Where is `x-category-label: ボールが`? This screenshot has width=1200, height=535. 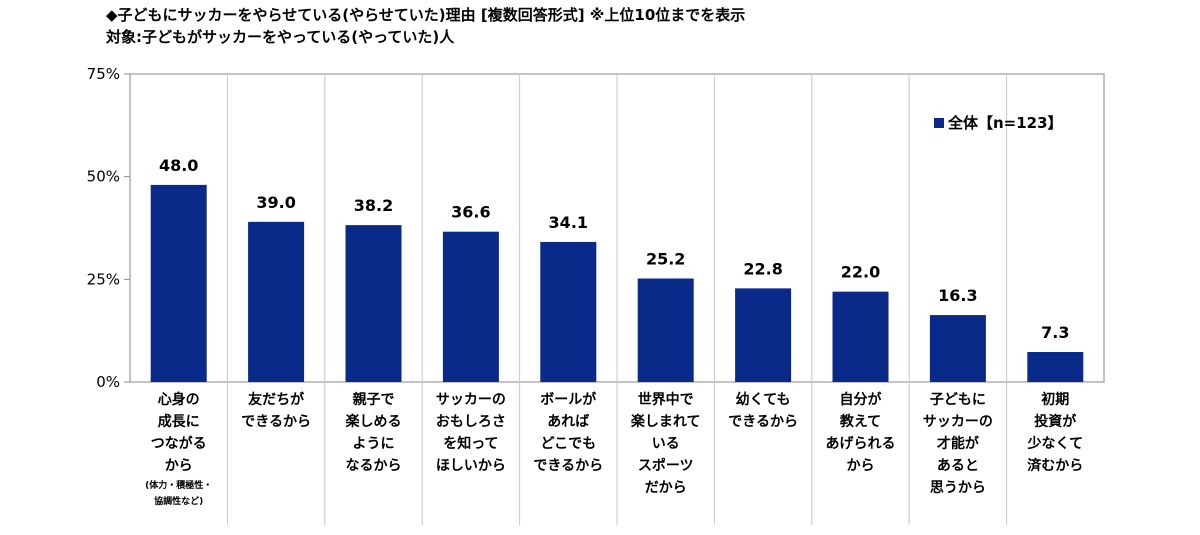 x-category-label: ボールが is located at coordinates (568, 399).